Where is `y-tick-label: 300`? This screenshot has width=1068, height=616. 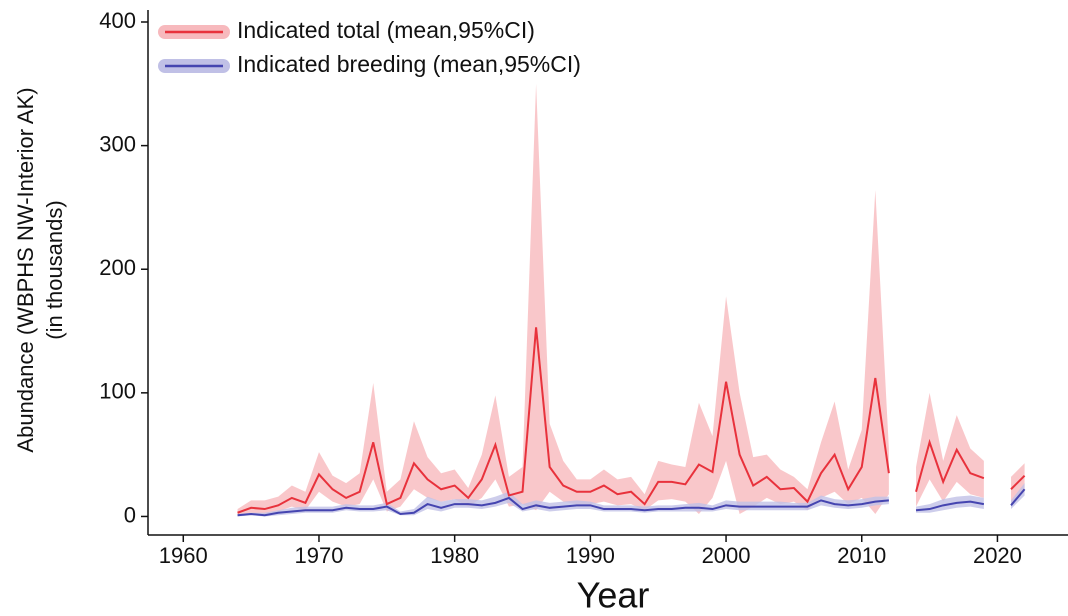 y-tick-label: 300 is located at coordinates (117, 143).